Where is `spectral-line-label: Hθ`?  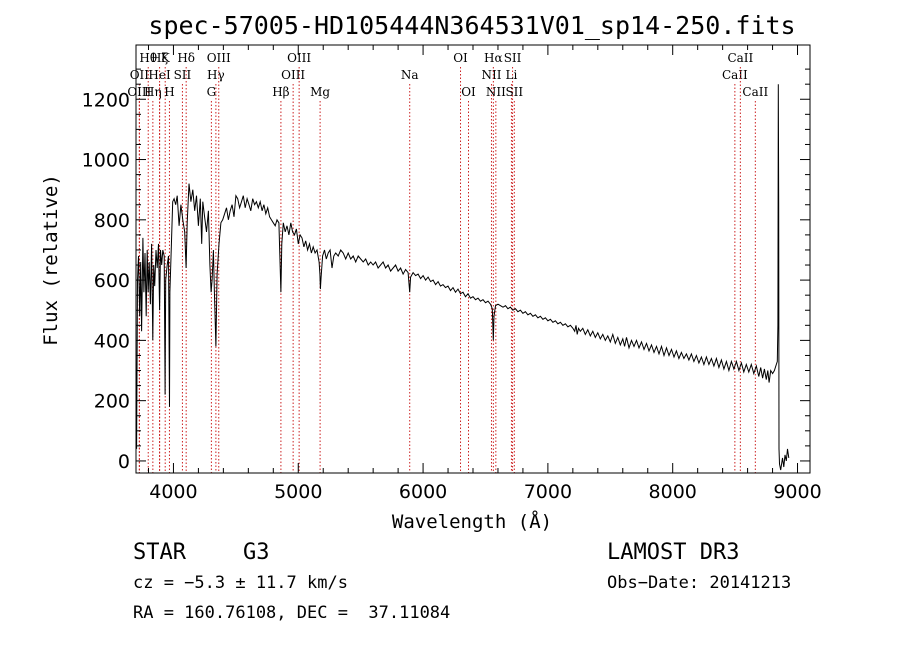
spectral-line-label: Hθ is located at coordinates (148, 58).